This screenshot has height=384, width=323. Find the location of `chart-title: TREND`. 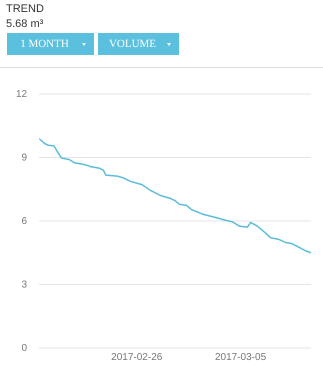

chart-title: TREND is located at coordinates (25, 9).